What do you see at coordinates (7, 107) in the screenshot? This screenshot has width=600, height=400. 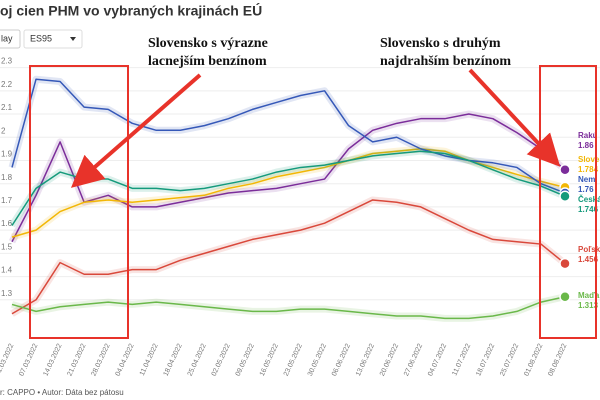 I see `y-tick-label: 2.1` at bounding box center [7, 107].